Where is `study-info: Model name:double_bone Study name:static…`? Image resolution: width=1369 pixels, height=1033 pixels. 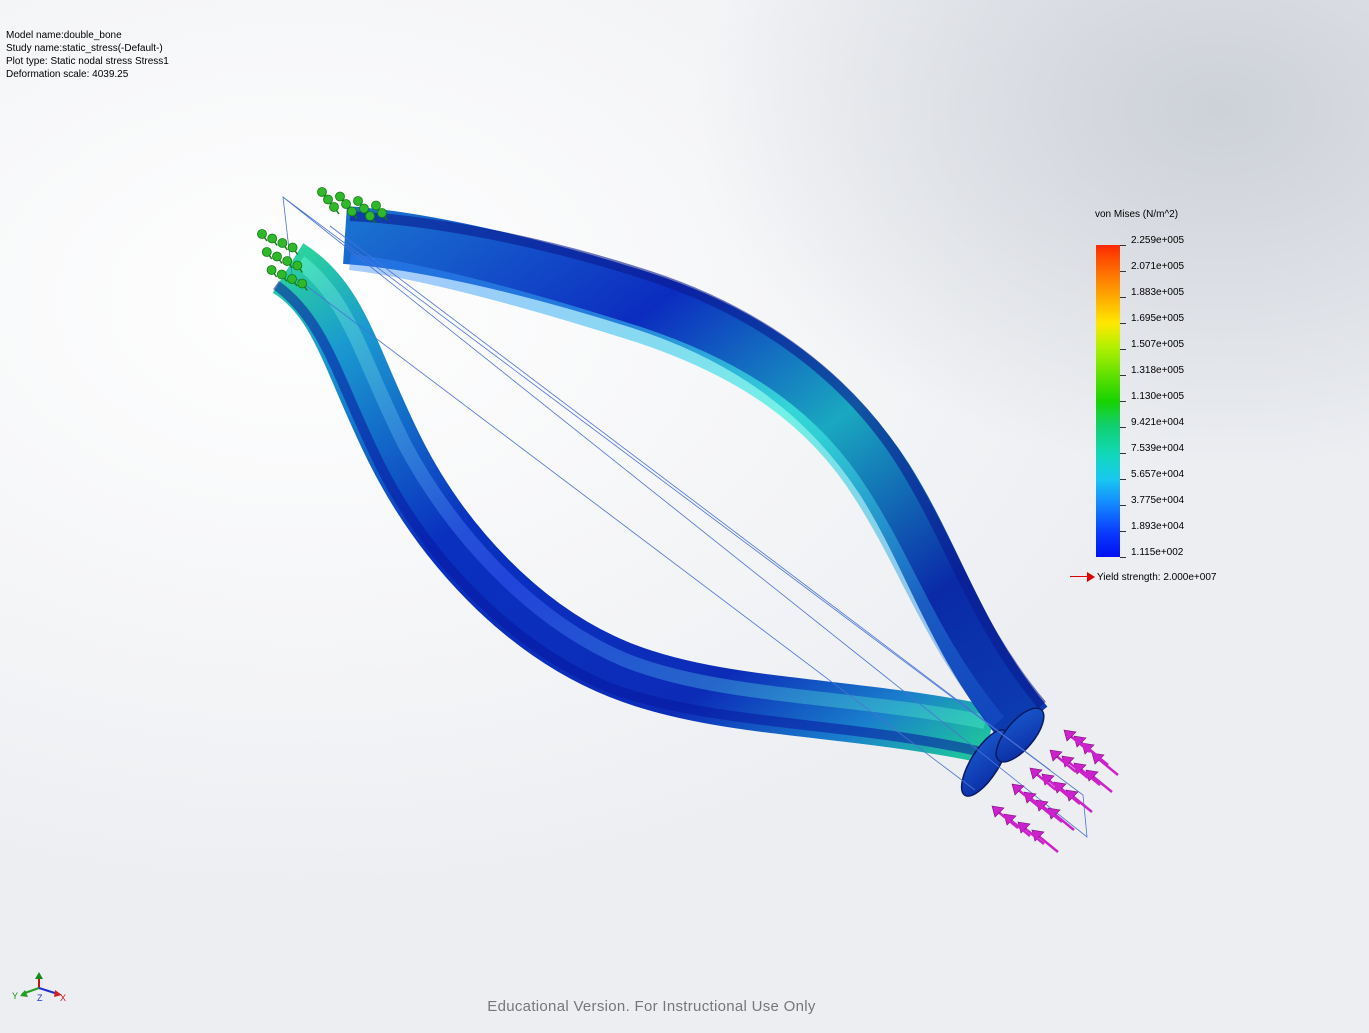 study-info: Model name:double_bone Study name:static… is located at coordinates (87, 55).